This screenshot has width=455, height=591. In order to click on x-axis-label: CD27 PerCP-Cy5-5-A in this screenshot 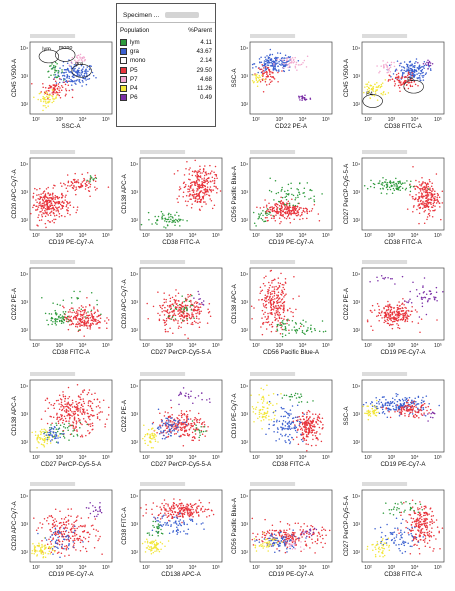, I will do `click(71, 464)`.